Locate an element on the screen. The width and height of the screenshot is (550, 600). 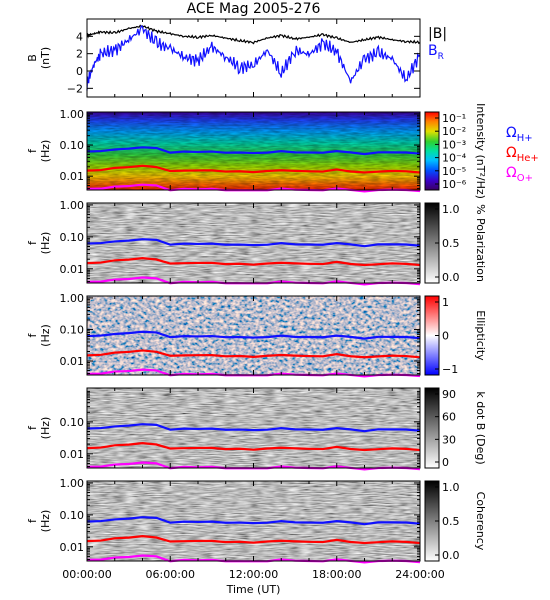
colorbar-tick-label: 60 is located at coordinates (449, 417).